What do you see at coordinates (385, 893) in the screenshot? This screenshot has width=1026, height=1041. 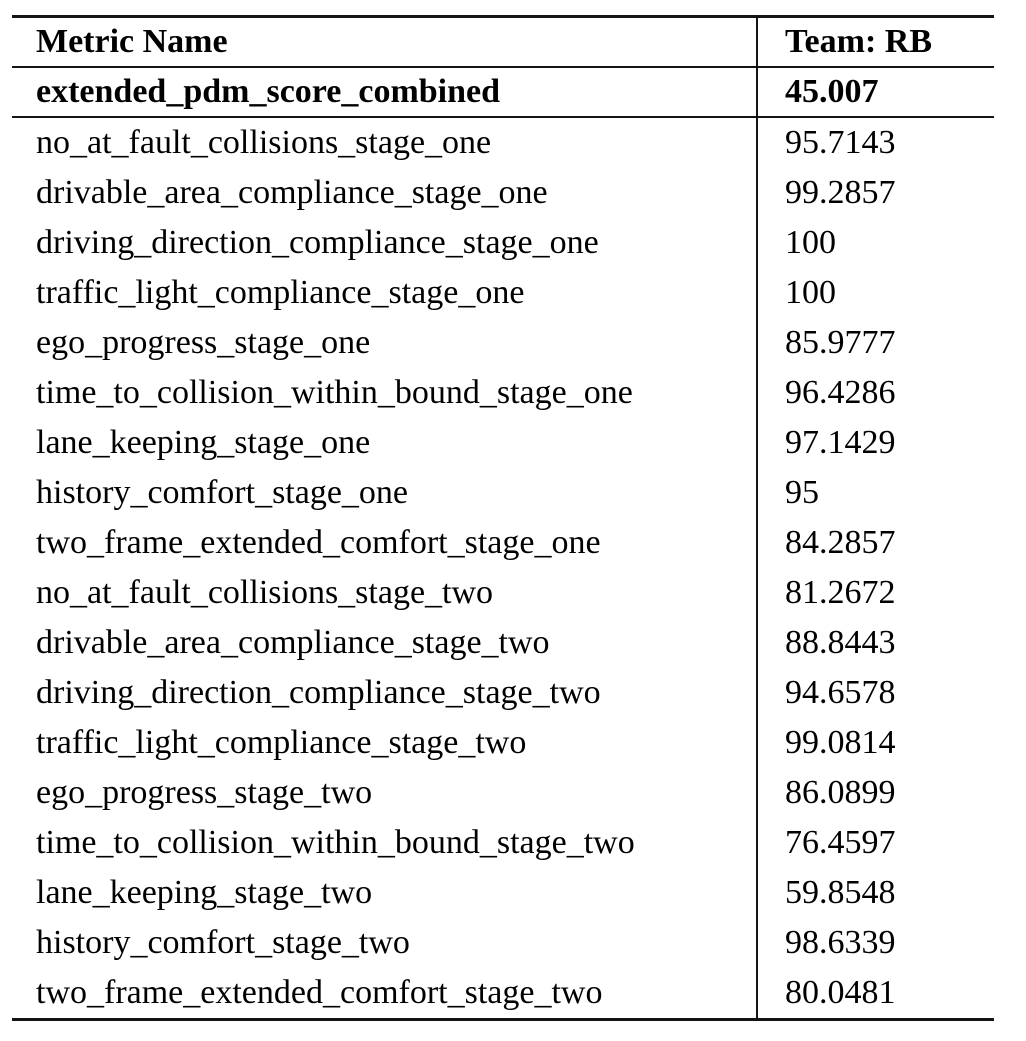 I see `metric-name-cell: lane_keeping_stage_two` at bounding box center [385, 893].